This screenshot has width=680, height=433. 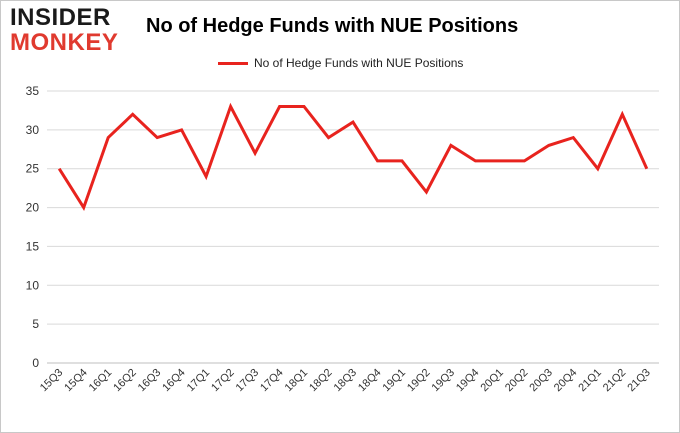 What do you see at coordinates (64, 42) in the screenshot?
I see `logo-line-2: MONKEY` at bounding box center [64, 42].